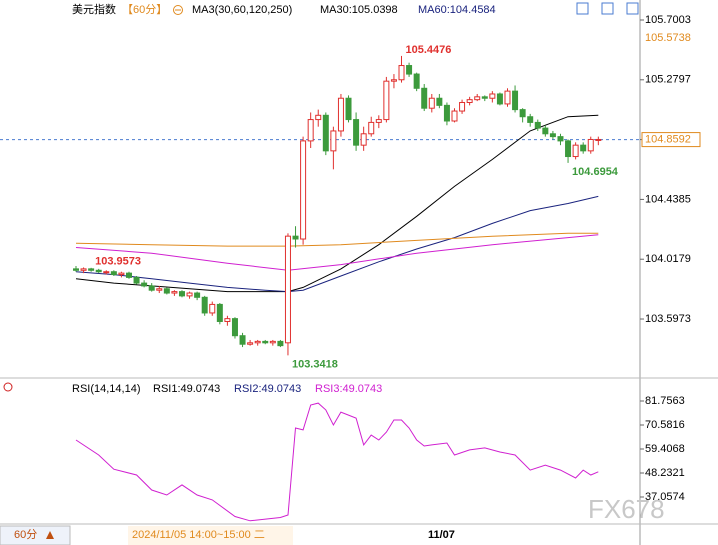  I want to click on rsi2-value: RSI2:49.0743, so click(267, 389).